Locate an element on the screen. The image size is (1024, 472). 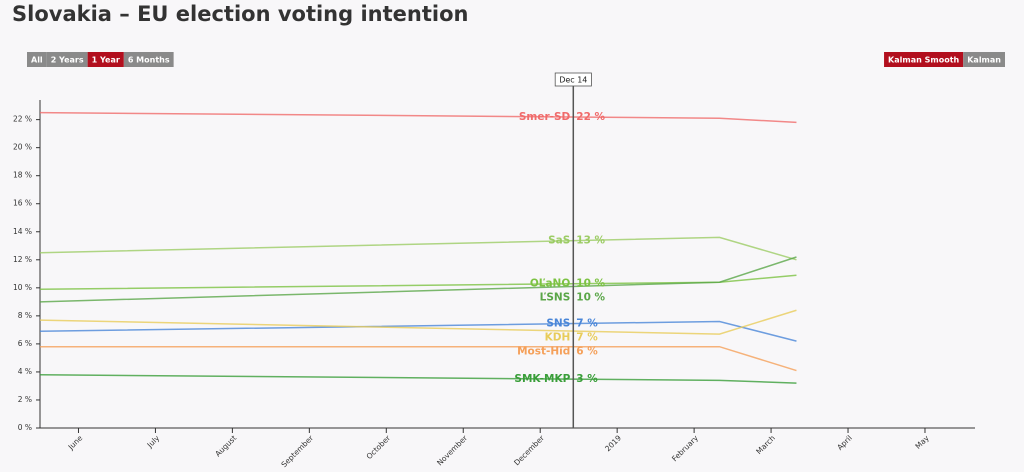
button-label: Kalman is located at coordinates (984, 60).